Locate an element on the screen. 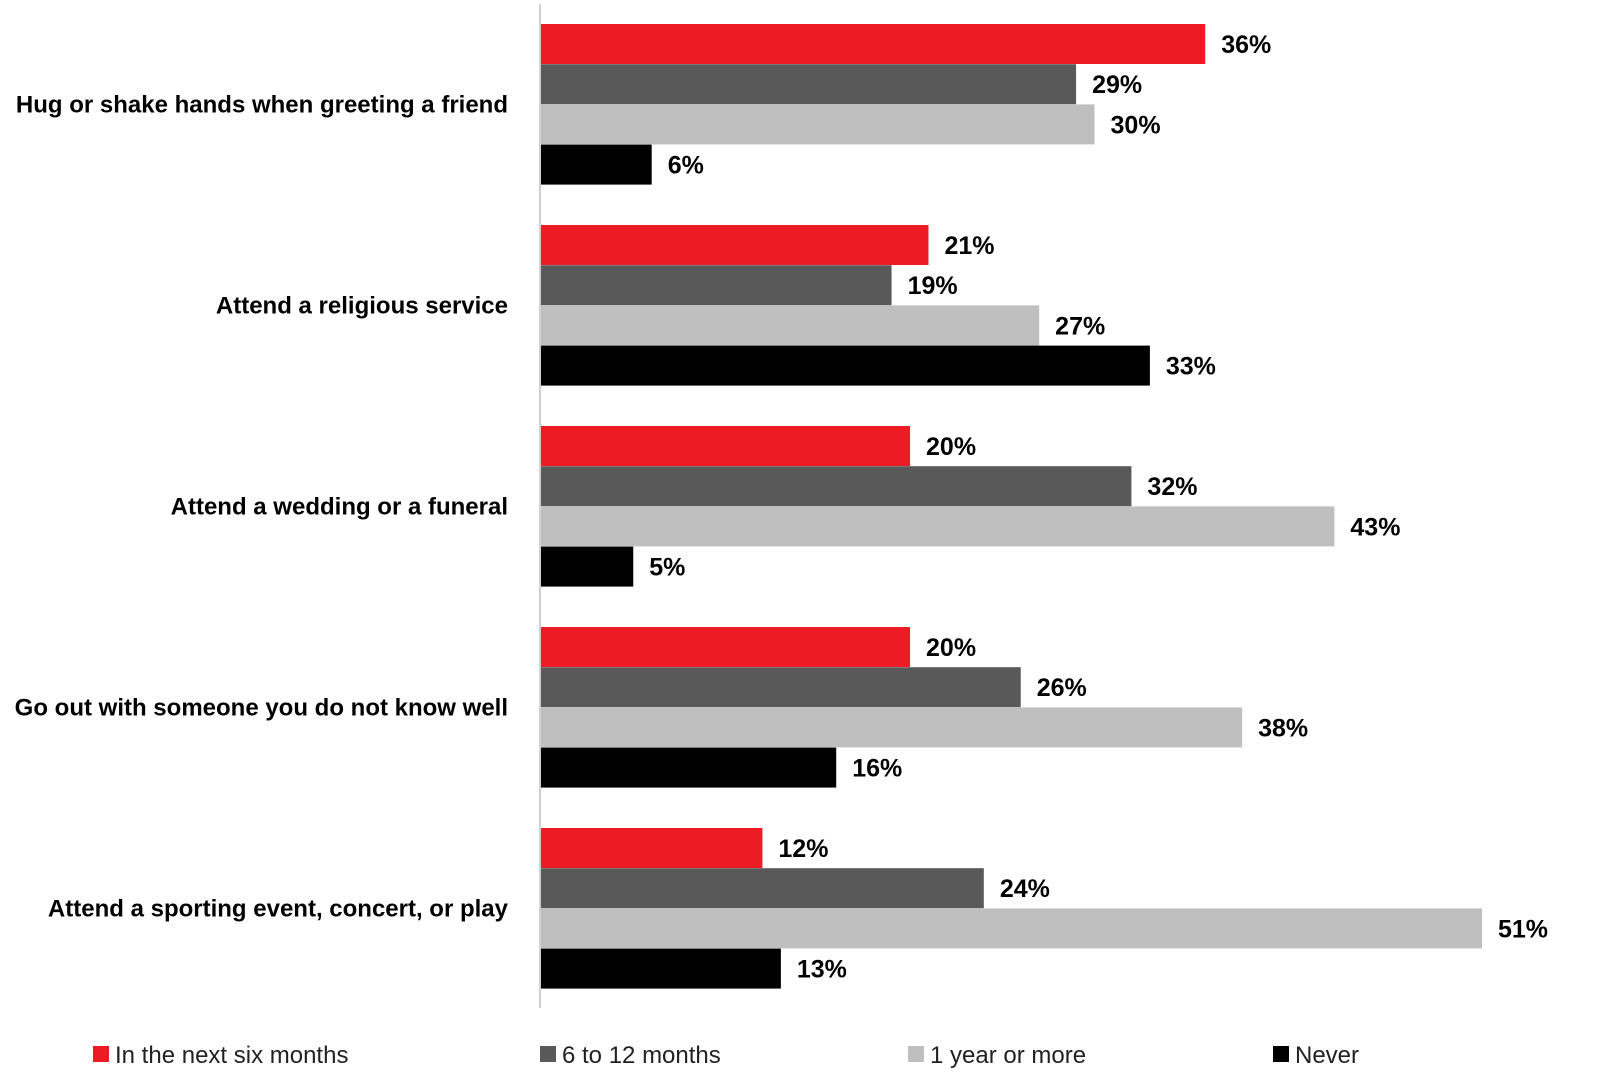 This screenshot has width=1604, height=1091. category-label: Attend a wedding or a funeral is located at coordinates (339, 506).